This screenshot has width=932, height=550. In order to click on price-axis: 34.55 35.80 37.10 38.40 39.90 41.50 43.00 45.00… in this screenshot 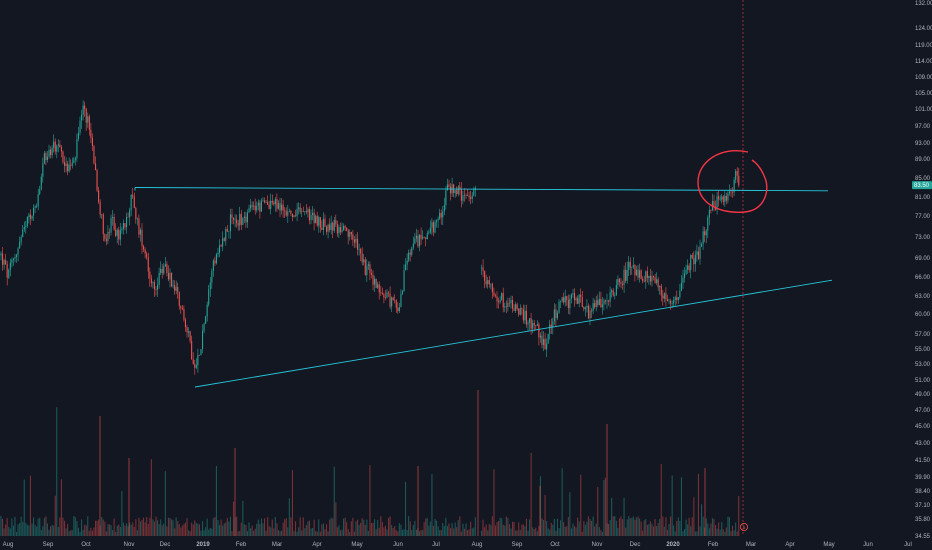, I will do `click(923, 270)`.